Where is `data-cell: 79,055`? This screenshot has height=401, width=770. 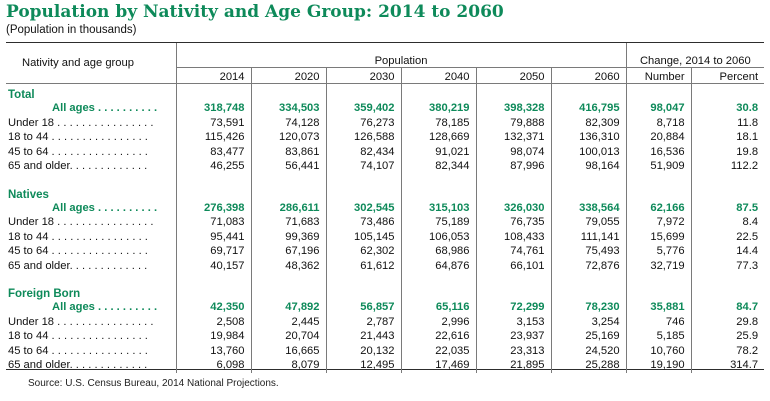
data-cell: 79,055 is located at coordinates (588, 222).